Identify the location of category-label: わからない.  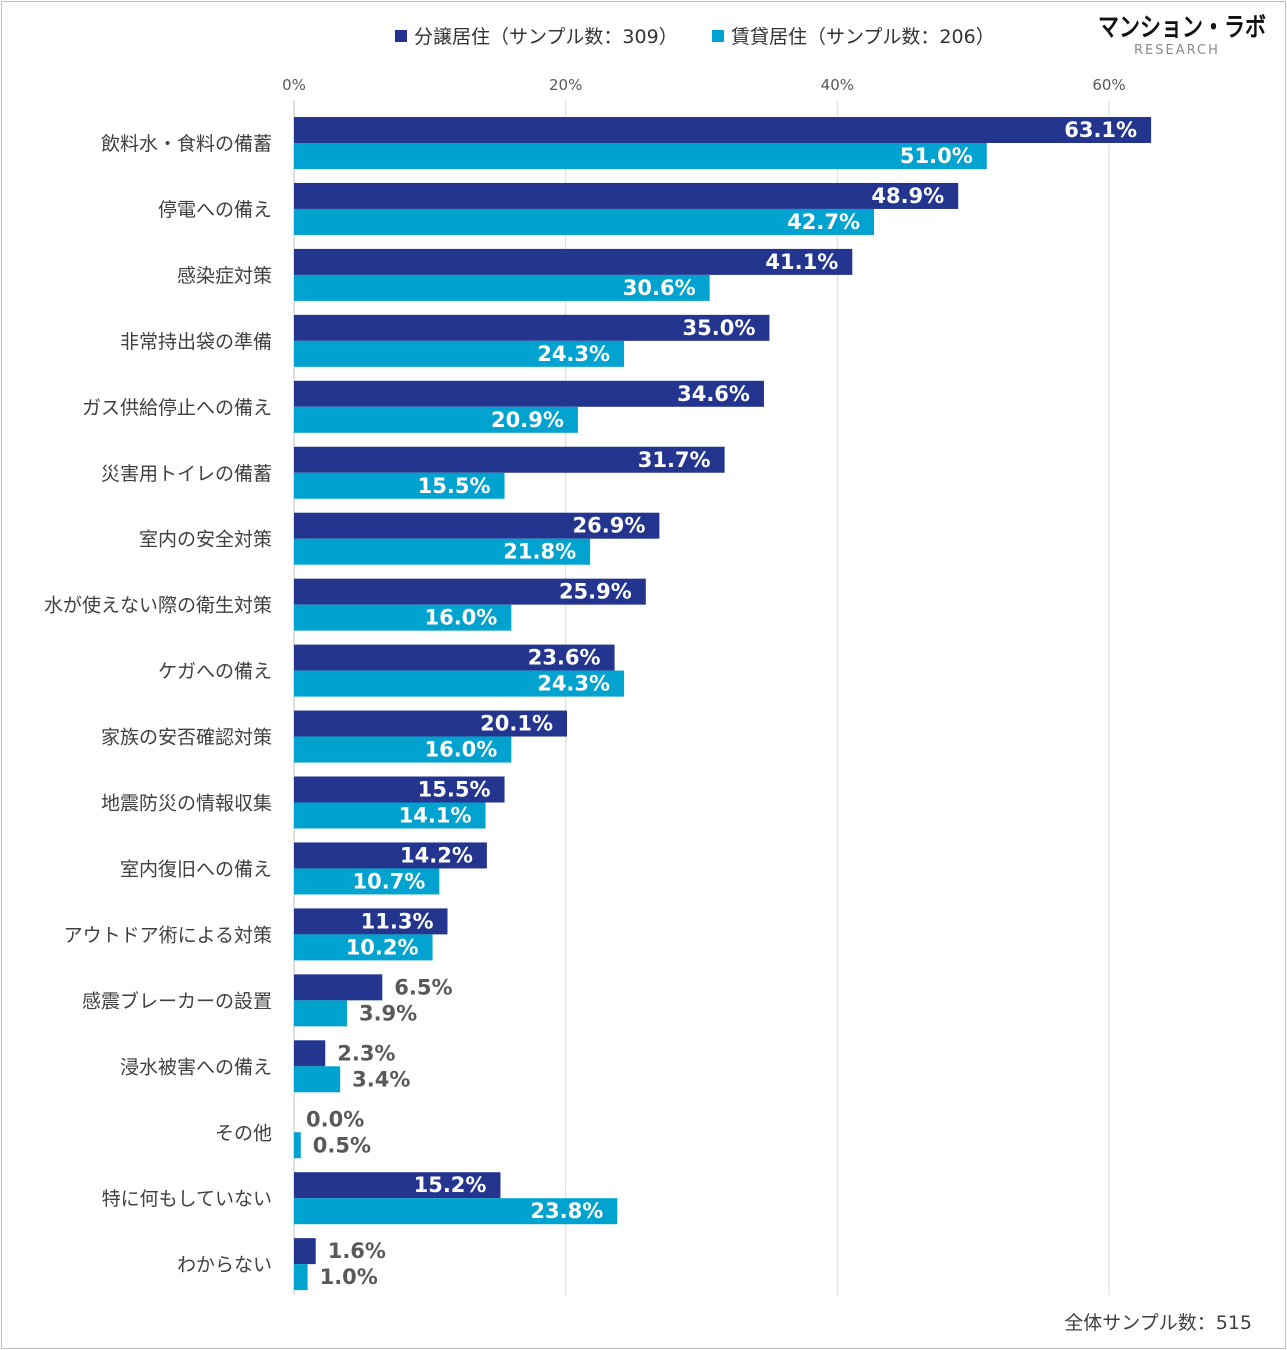
(224, 1265).